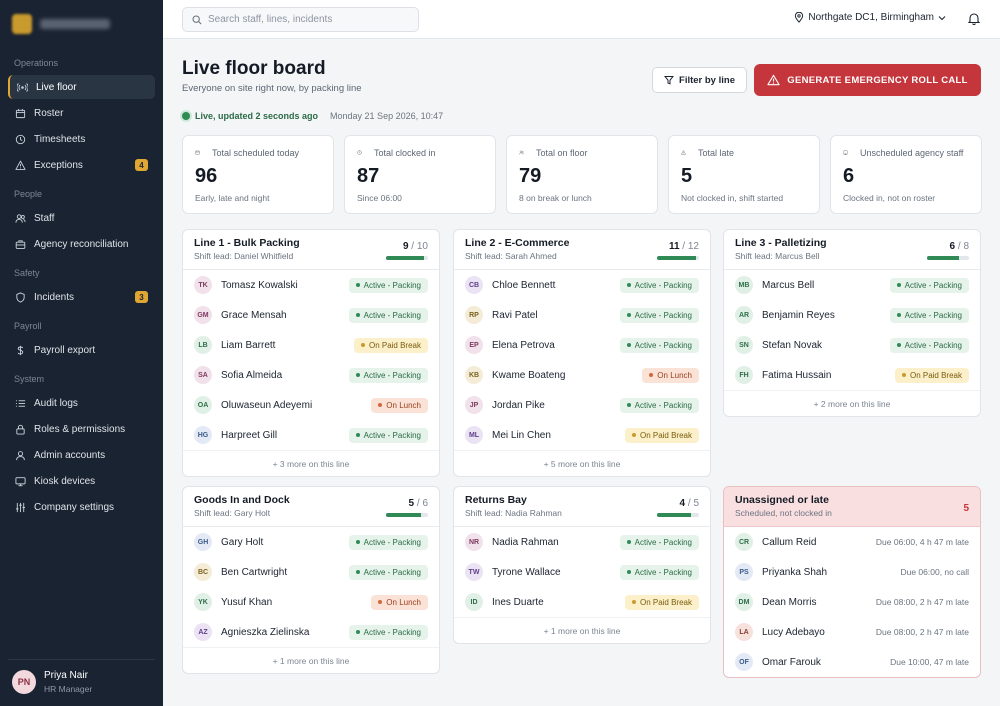  What do you see at coordinates (699, 80) in the screenshot?
I see `filter-by-line-button: Filter by line` at bounding box center [699, 80].